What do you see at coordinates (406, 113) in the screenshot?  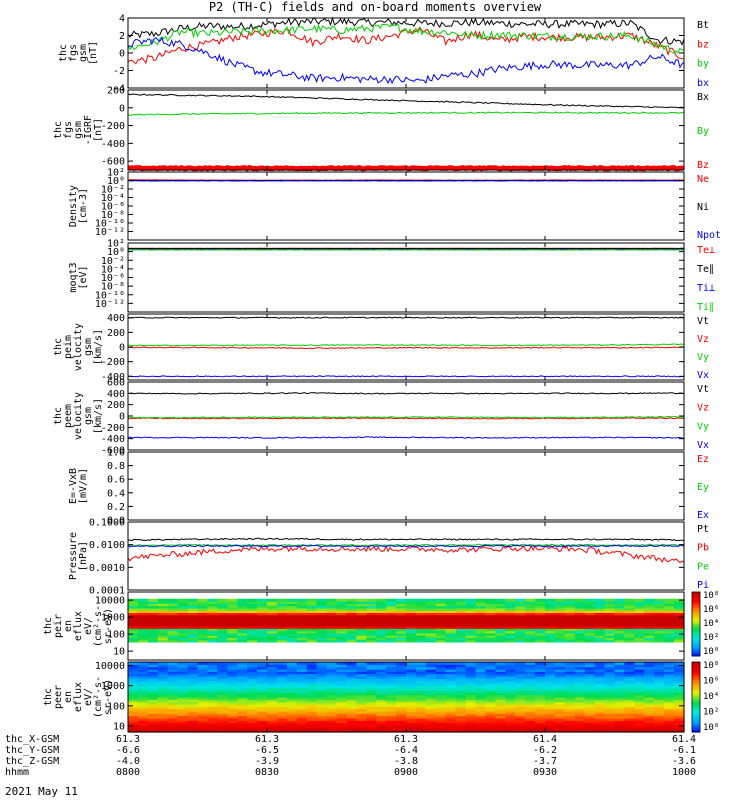 I see `series-line-By` at bounding box center [406, 113].